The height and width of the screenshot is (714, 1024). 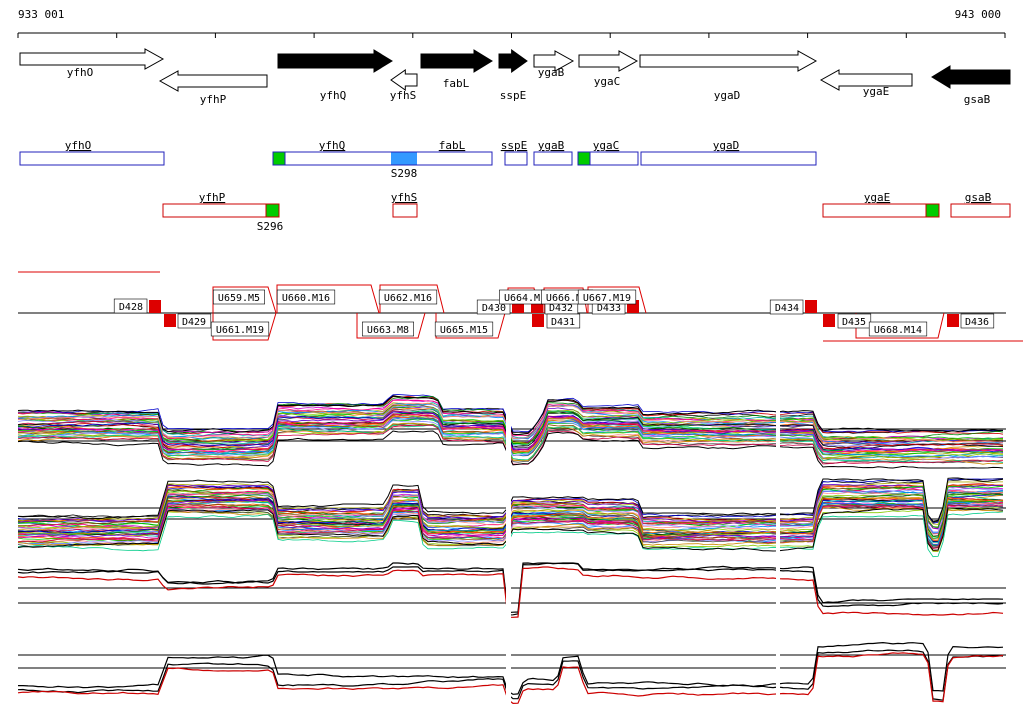 I want to click on gene-label-fabL: fabL, so click(x=456, y=83).